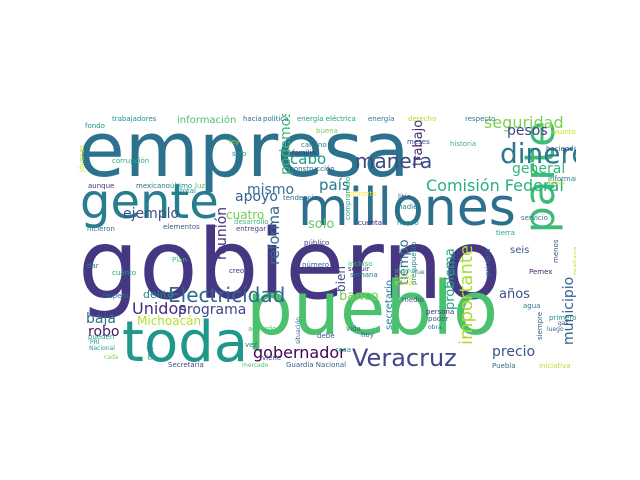 The height and width of the screenshot is (480, 640). What do you see at coordinates (538, 153) in the screenshot?
I see `word-dinero: dinero` at bounding box center [538, 153].